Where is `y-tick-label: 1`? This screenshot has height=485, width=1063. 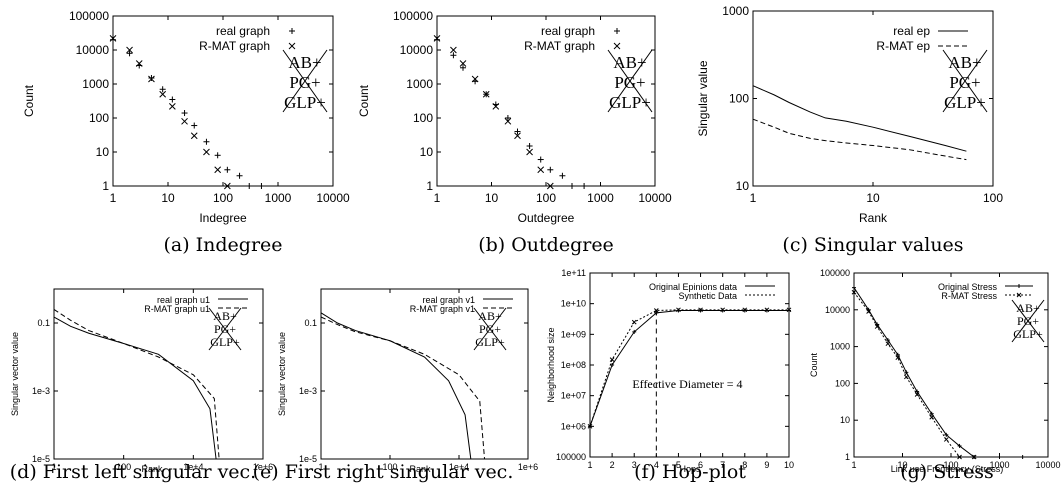 y-tick-label: 1 is located at coordinates (847, 457).